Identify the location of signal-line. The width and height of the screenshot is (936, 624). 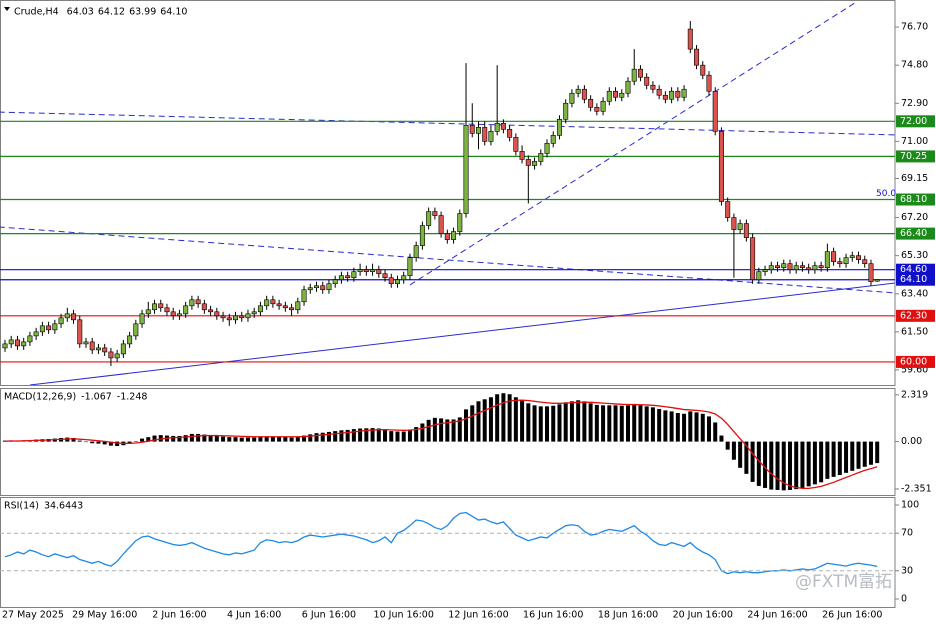
(441, 444).